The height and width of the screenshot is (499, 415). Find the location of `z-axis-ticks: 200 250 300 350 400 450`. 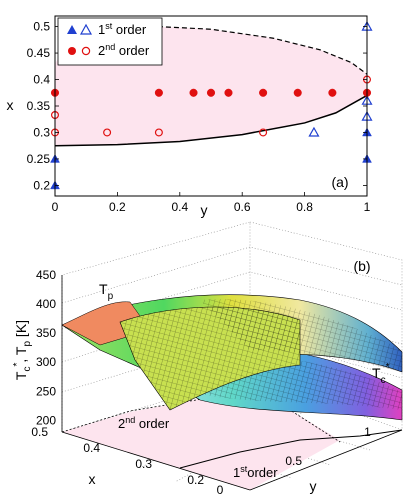

z-axis-ticks: 200 250 300 350 400 450 is located at coordinates (46, 347).